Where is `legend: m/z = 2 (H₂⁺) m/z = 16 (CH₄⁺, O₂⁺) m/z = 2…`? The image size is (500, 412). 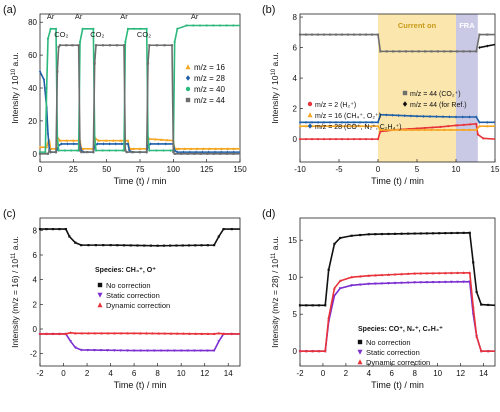
legend: m/z = 2 (H₂⁺) m/z = 16 (CH₄⁺, O₂⁺) m/z = 2… is located at coordinates (387, 110).